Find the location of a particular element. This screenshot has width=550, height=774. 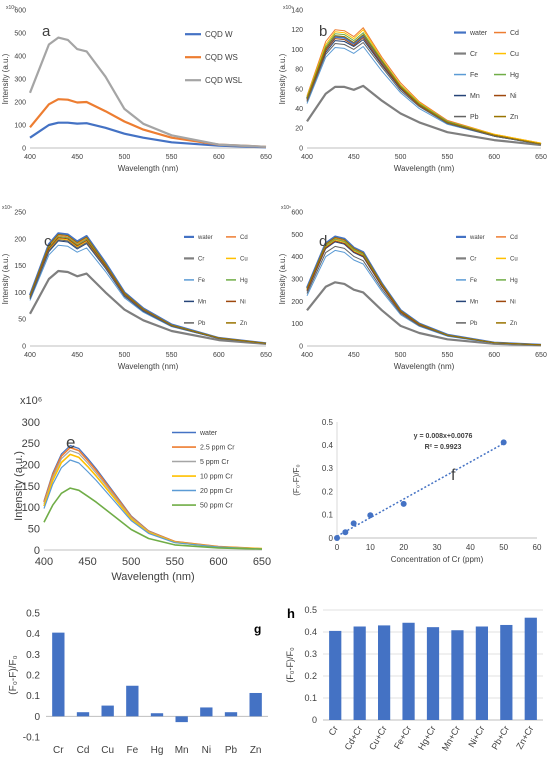

series-line-ni is located at coordinates (148, 290).